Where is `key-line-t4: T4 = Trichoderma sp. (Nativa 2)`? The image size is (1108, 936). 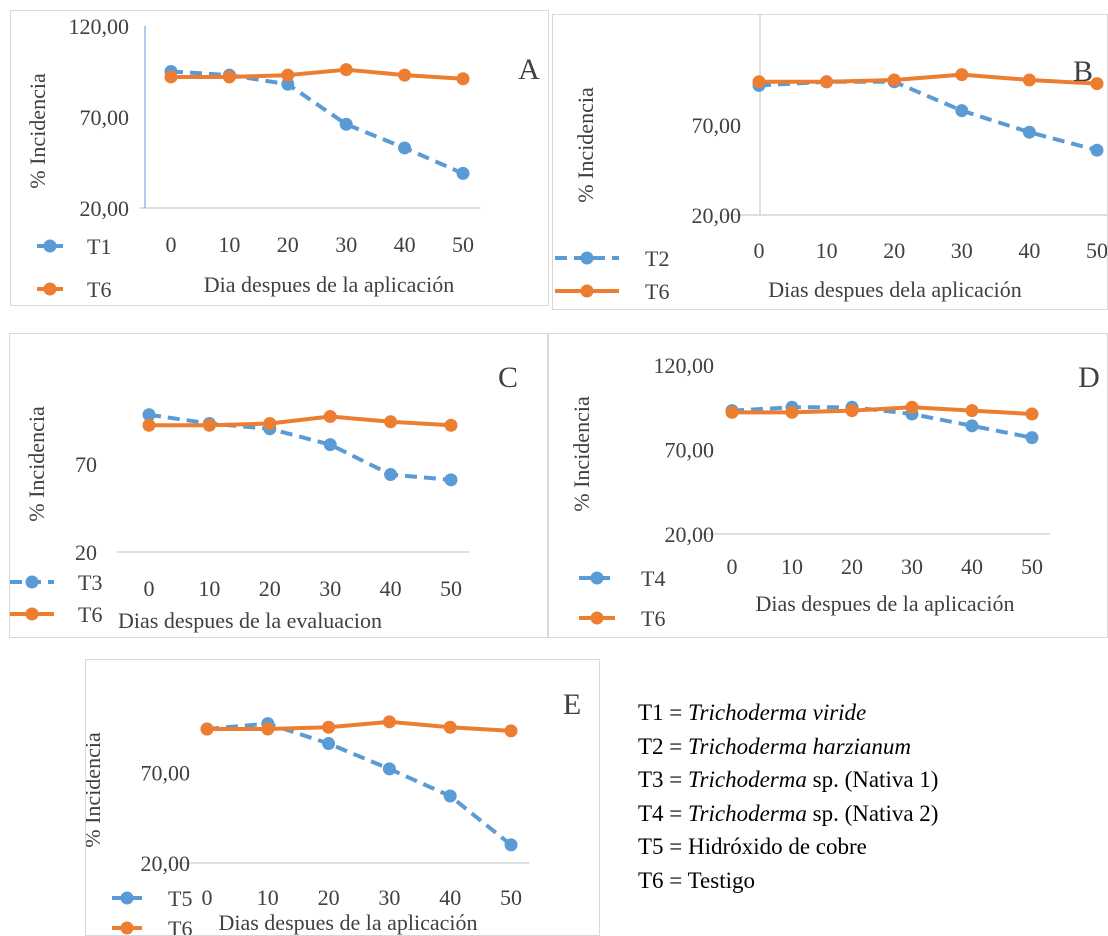
key-line-t4: T4 = Trichoderma sp. (Nativa 2) is located at coordinates (788, 813).